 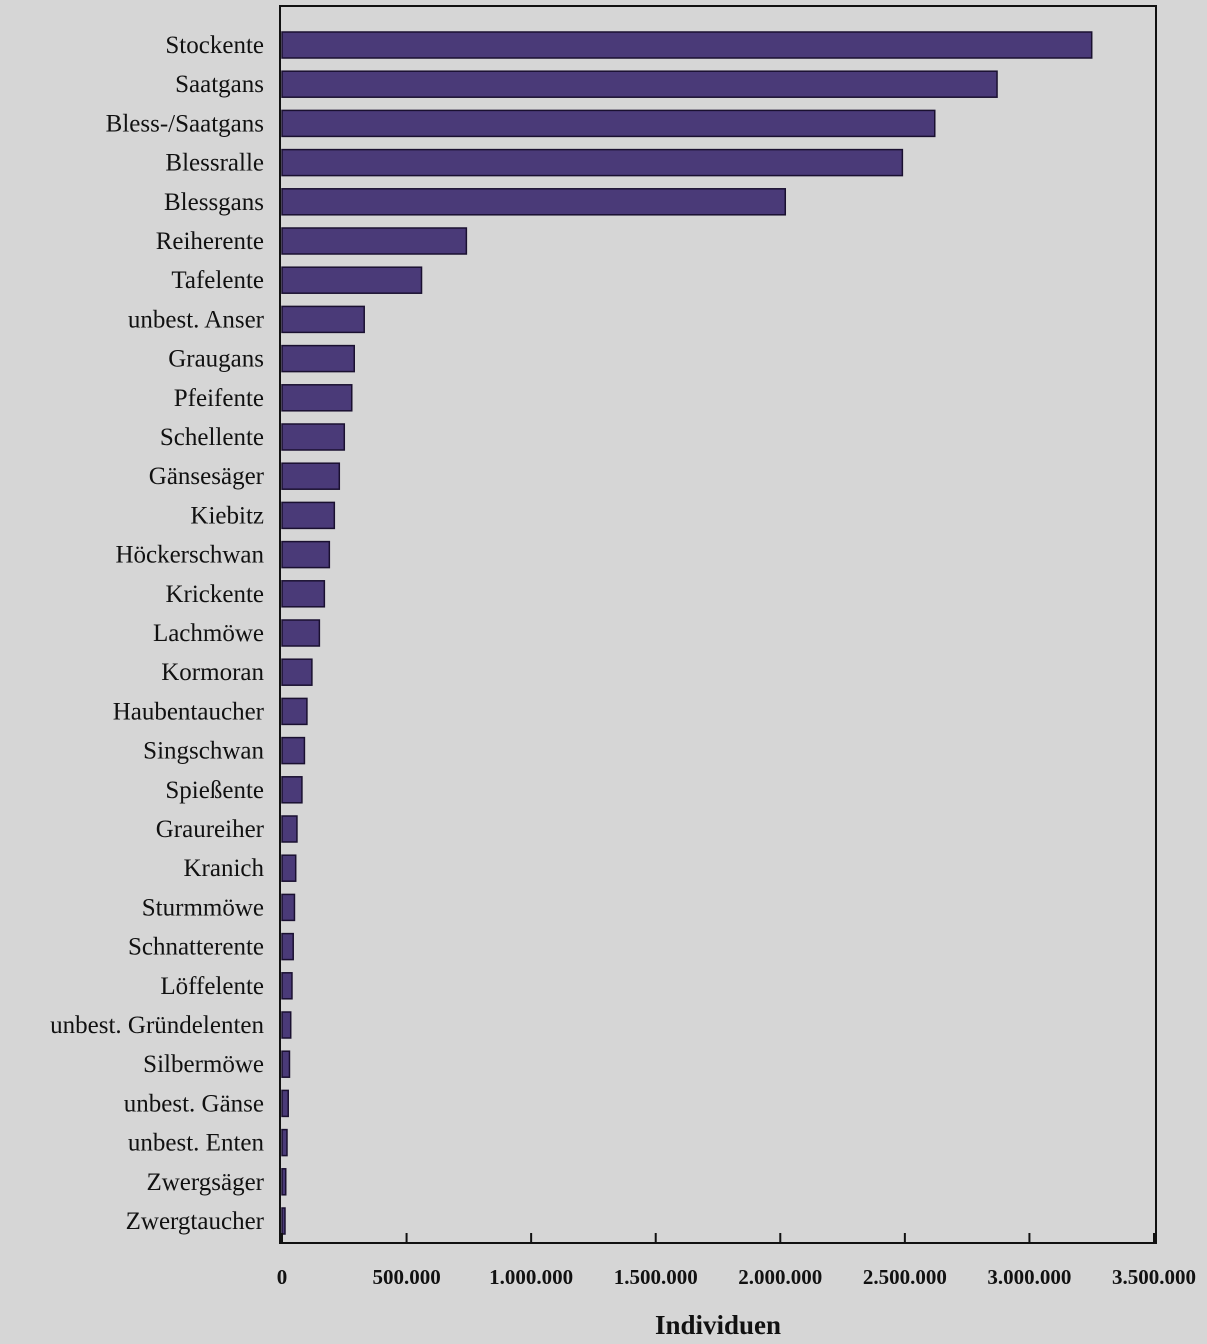 What do you see at coordinates (284, 1182) in the screenshot?
I see `bar-zwergsaeger` at bounding box center [284, 1182].